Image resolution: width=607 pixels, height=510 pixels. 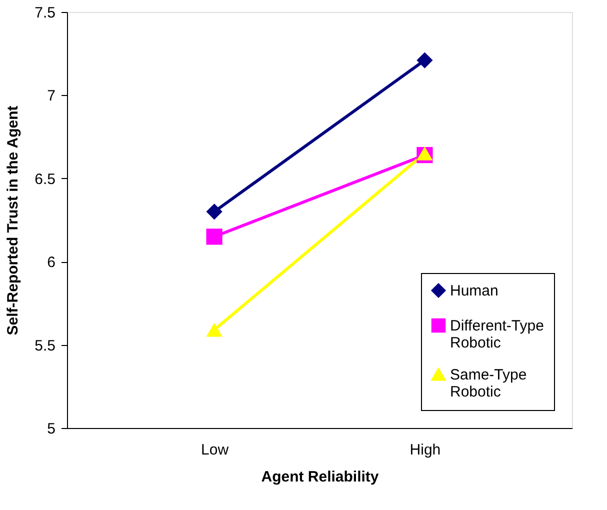 What do you see at coordinates (474, 291) in the screenshot?
I see `legend-label: Human` at bounding box center [474, 291].